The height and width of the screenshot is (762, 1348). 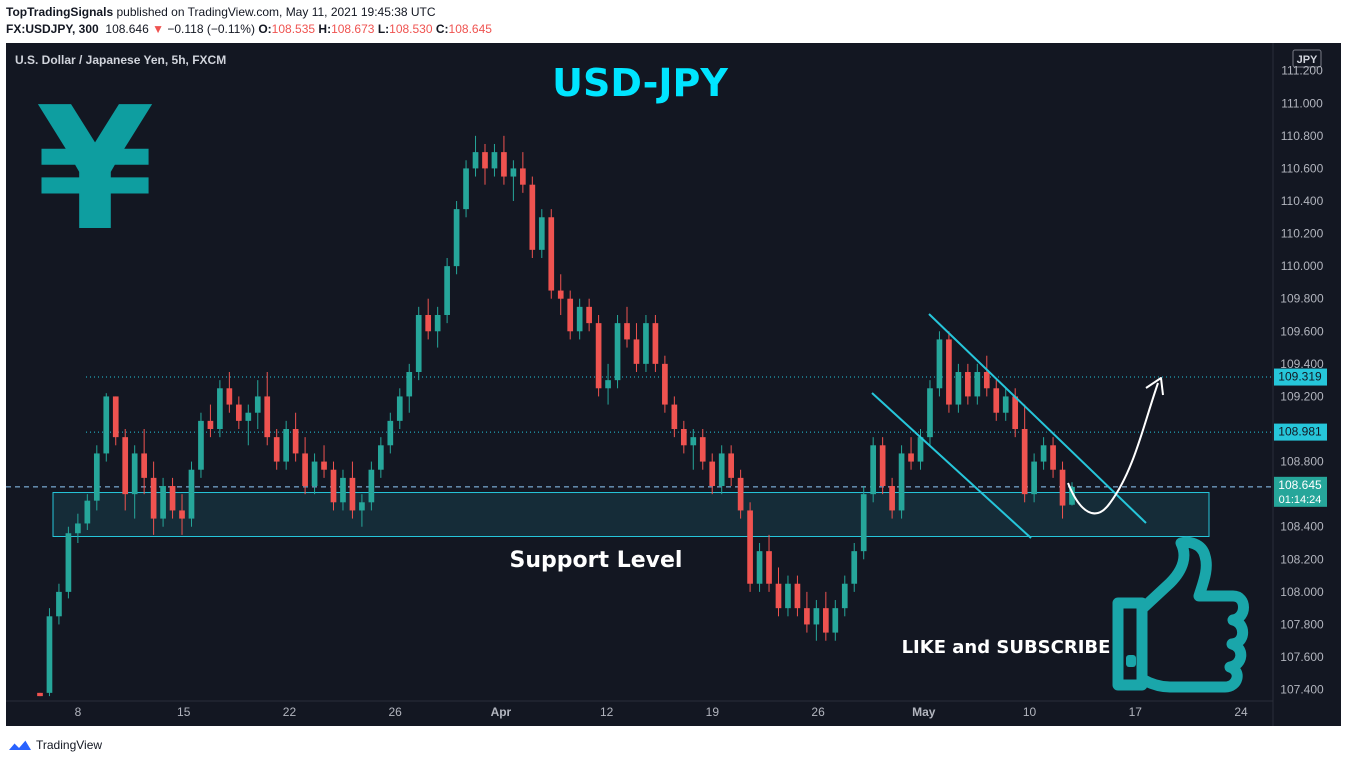 What do you see at coordinates (1300, 485) in the screenshot?
I see `price-label-text: 108.645` at bounding box center [1300, 485].